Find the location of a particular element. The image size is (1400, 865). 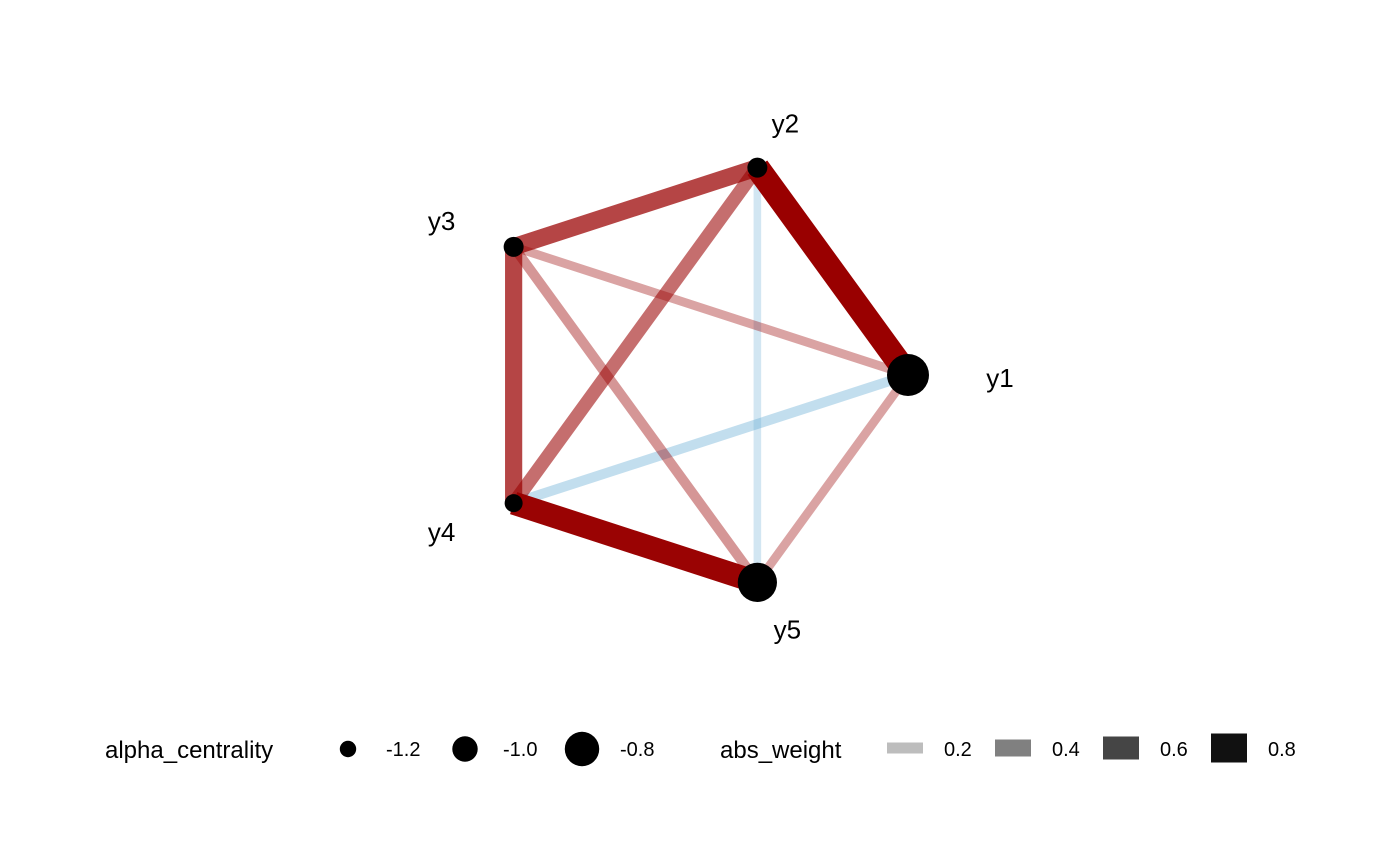

edge-y1-y2 is located at coordinates (832, 271).